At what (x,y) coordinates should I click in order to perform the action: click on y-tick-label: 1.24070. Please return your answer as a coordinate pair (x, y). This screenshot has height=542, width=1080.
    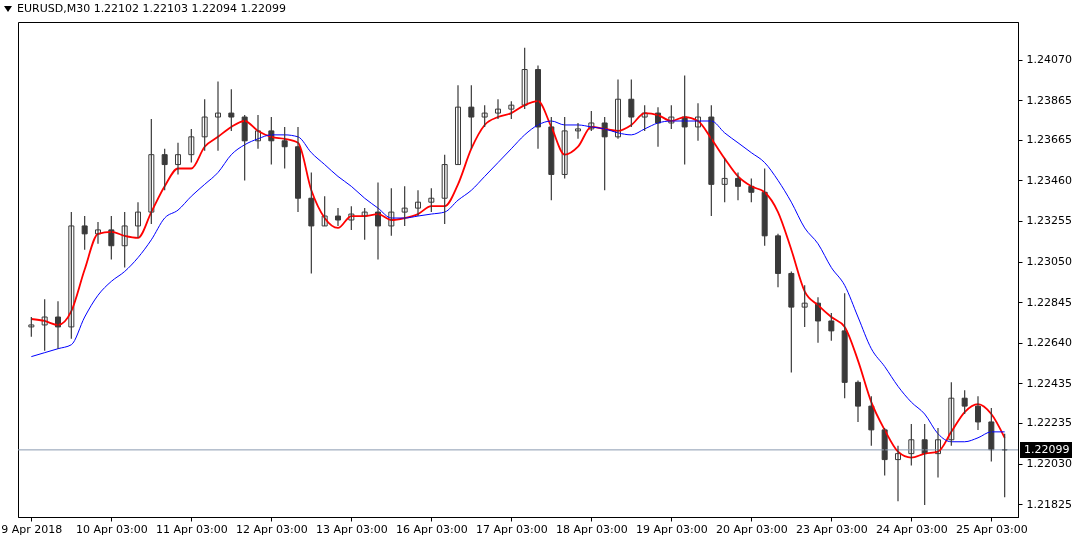
    Looking at the image, I should click on (1049, 60).